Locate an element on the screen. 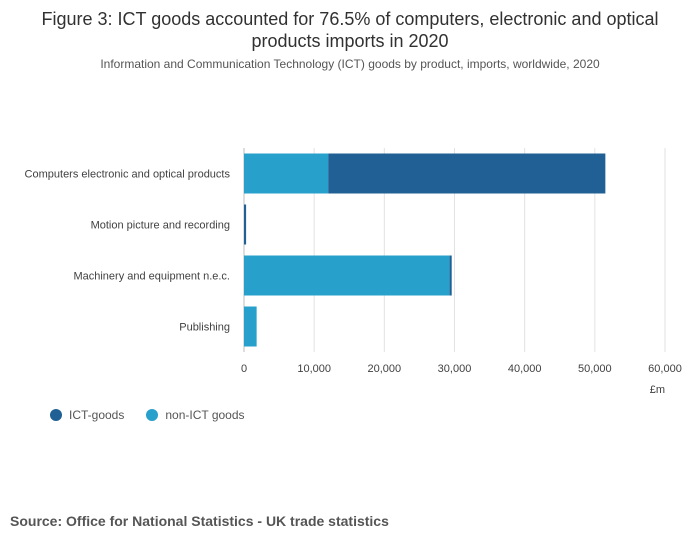 The image size is (700, 549). legend-item-non-ict: non-ICT goods is located at coordinates (195, 415).